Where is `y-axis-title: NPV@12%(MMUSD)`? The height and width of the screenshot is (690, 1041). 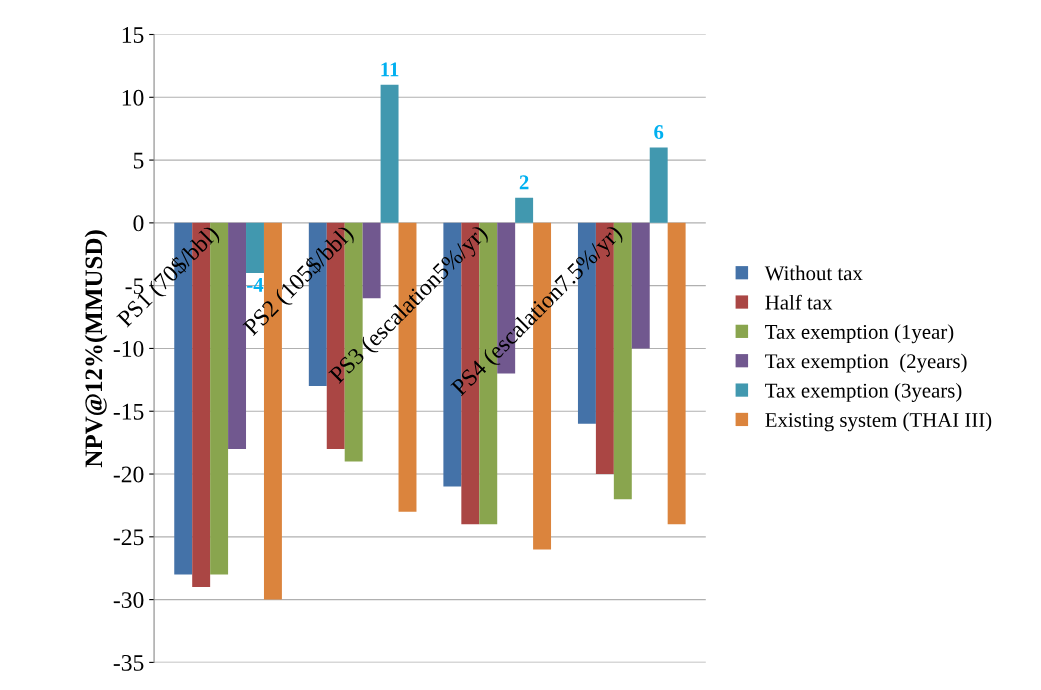
y-axis-title: NPV@12%(MMUSD) is located at coordinates (96, 349).